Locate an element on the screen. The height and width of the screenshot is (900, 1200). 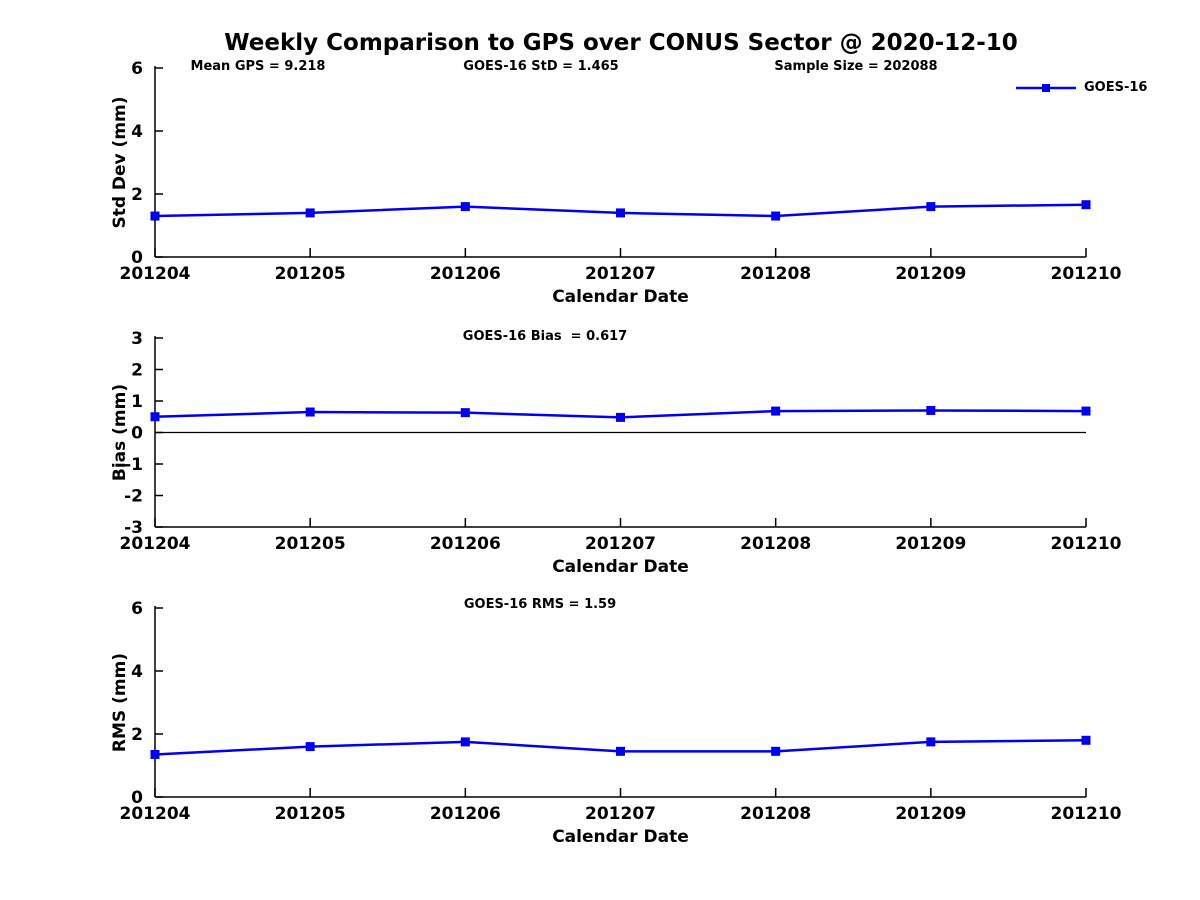
svg-text: Bias (mm) is located at coordinates (120, 432).